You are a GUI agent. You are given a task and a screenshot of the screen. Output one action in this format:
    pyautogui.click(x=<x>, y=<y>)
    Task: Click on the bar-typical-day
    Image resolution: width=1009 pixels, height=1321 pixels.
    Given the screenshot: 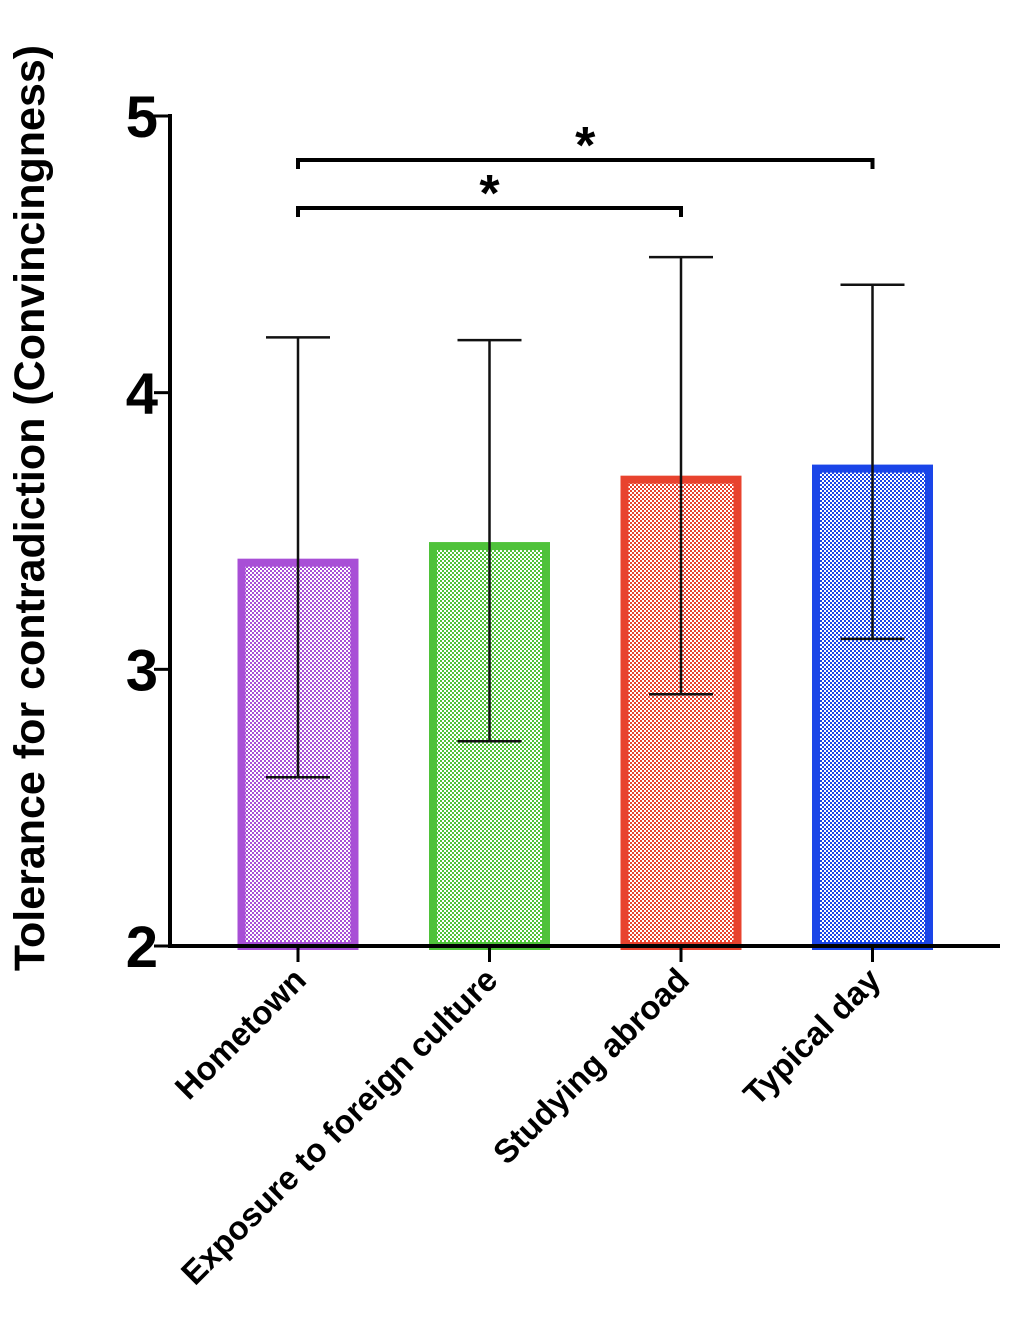 What is the action you would take?
    pyautogui.click(x=872, y=707)
    